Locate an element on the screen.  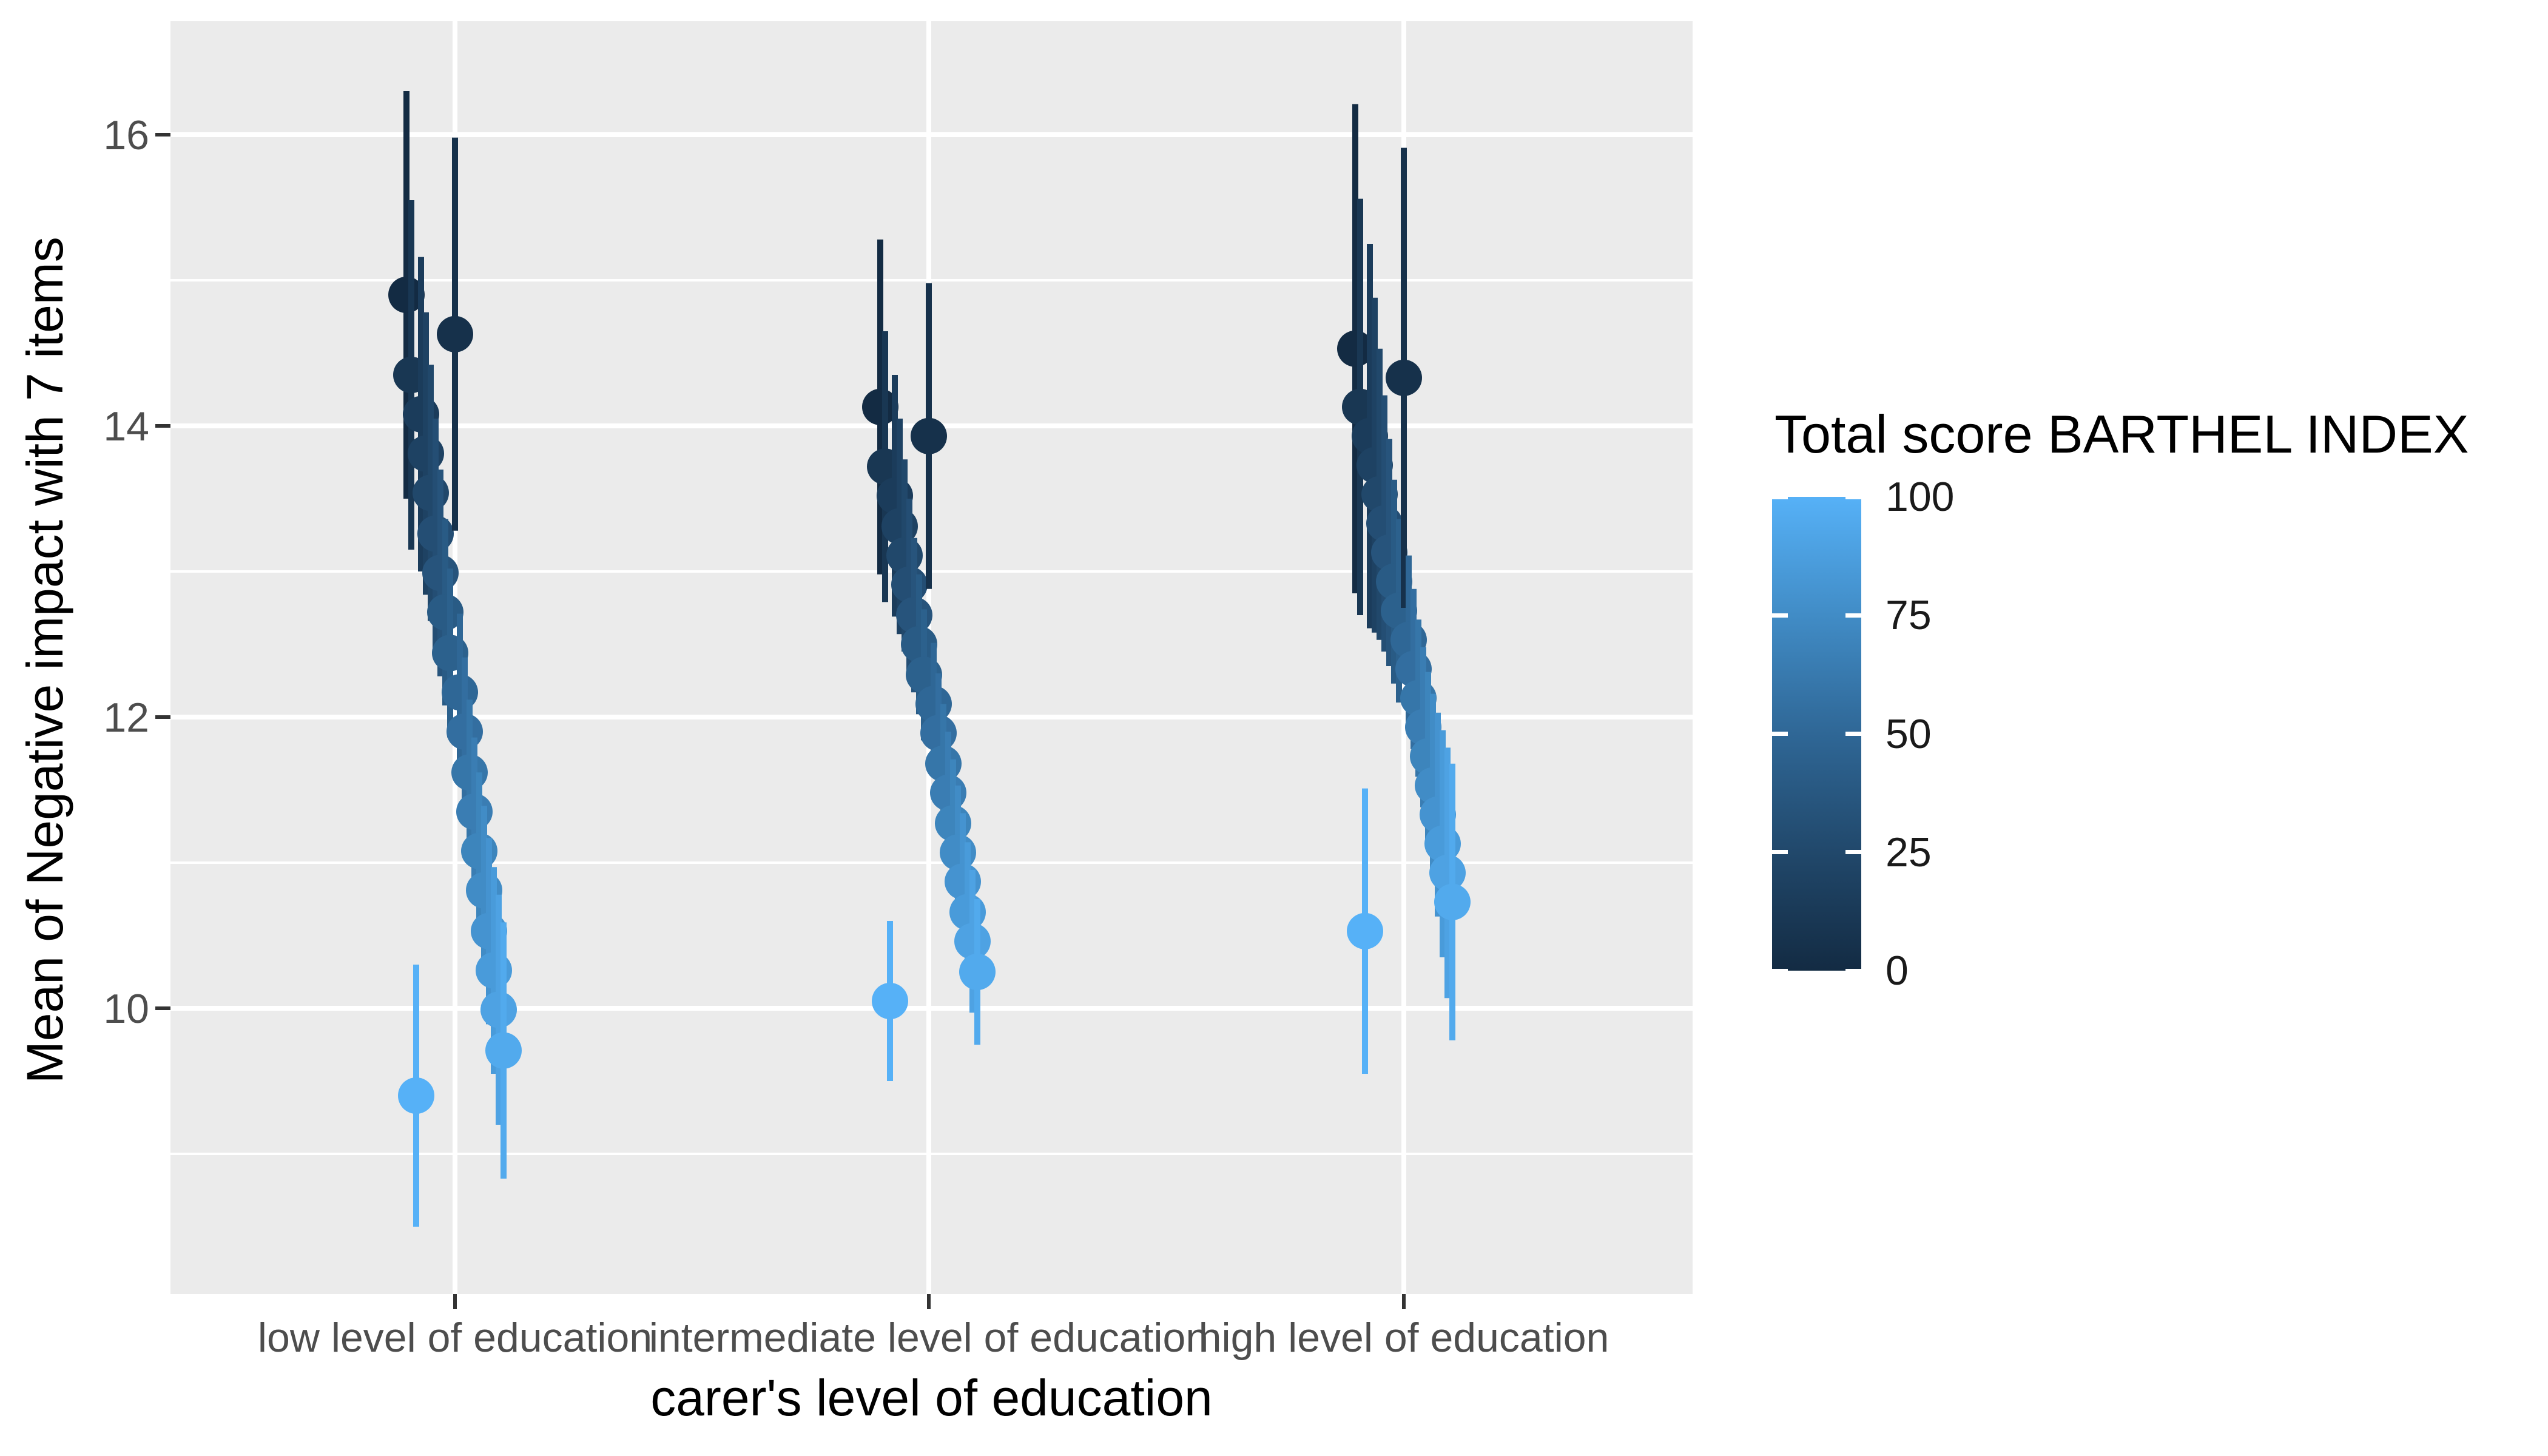
y-tick-label: 16 is located at coordinates (126, 135).